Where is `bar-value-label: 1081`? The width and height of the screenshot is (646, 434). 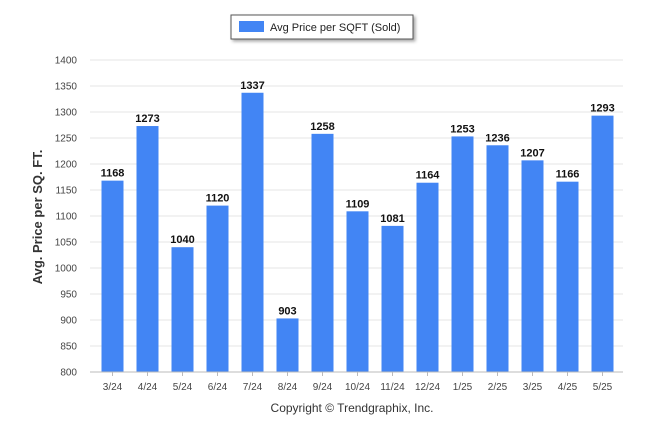
bar-value-label: 1081 is located at coordinates (392, 219).